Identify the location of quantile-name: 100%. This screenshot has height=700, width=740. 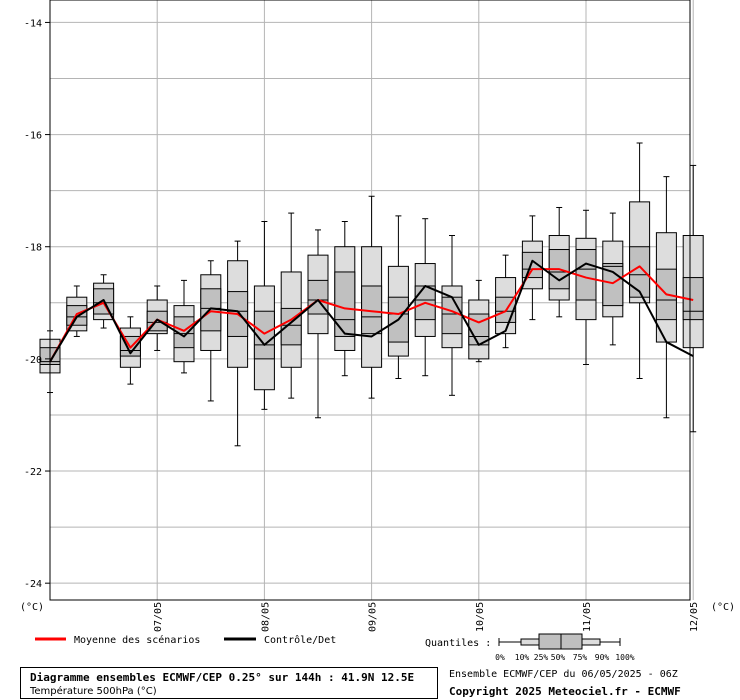
(624, 657).